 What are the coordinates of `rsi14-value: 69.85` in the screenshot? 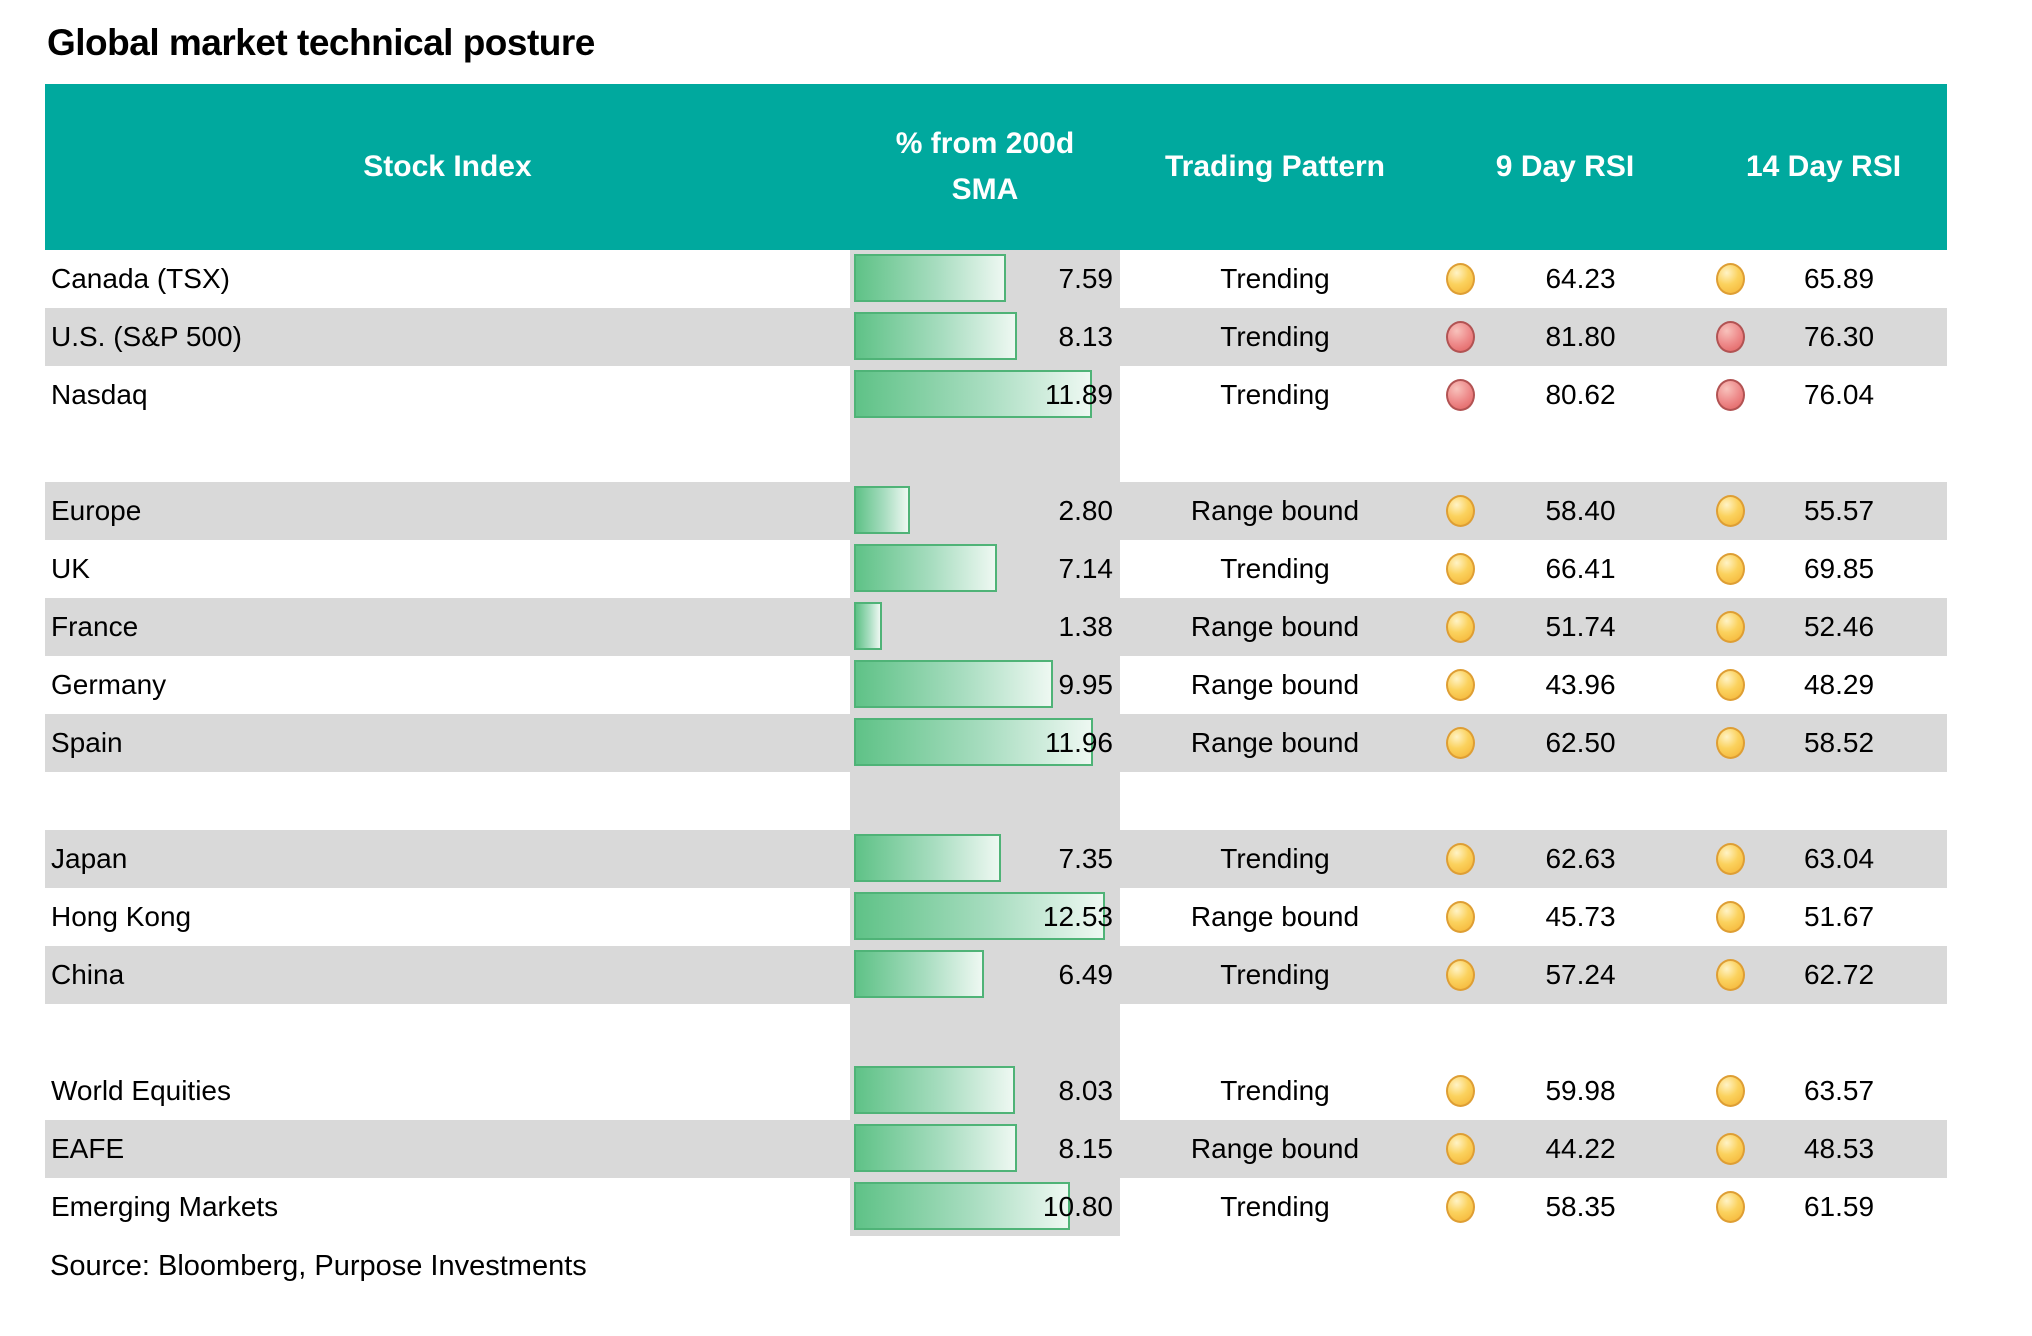 It's located at (1839, 568).